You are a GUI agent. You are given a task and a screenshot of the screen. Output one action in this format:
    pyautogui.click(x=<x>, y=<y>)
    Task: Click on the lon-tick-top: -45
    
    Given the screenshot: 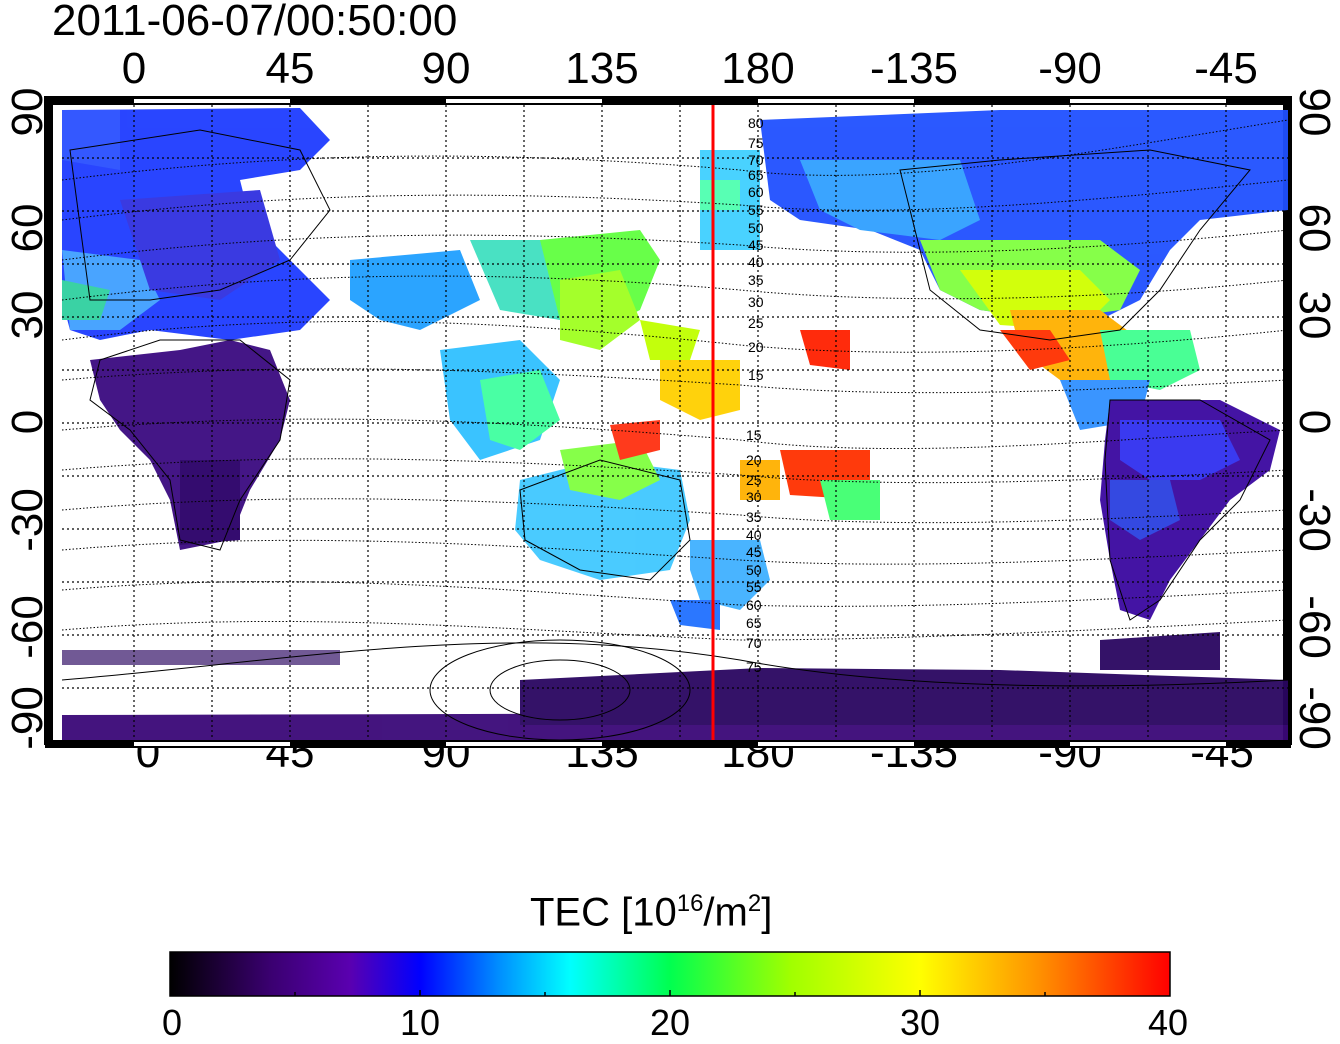 What is the action you would take?
    pyautogui.click(x=1226, y=68)
    